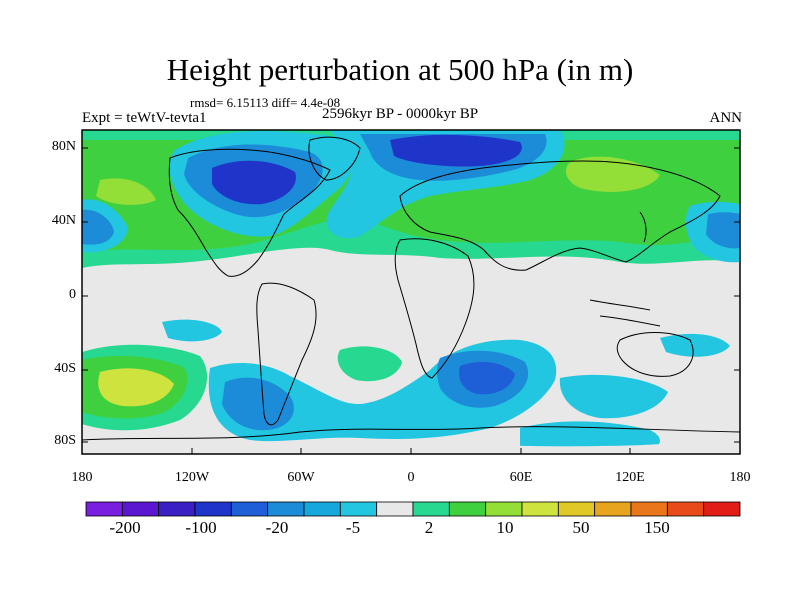  I want to click on lon-tick-180w: 180, so click(82, 477).